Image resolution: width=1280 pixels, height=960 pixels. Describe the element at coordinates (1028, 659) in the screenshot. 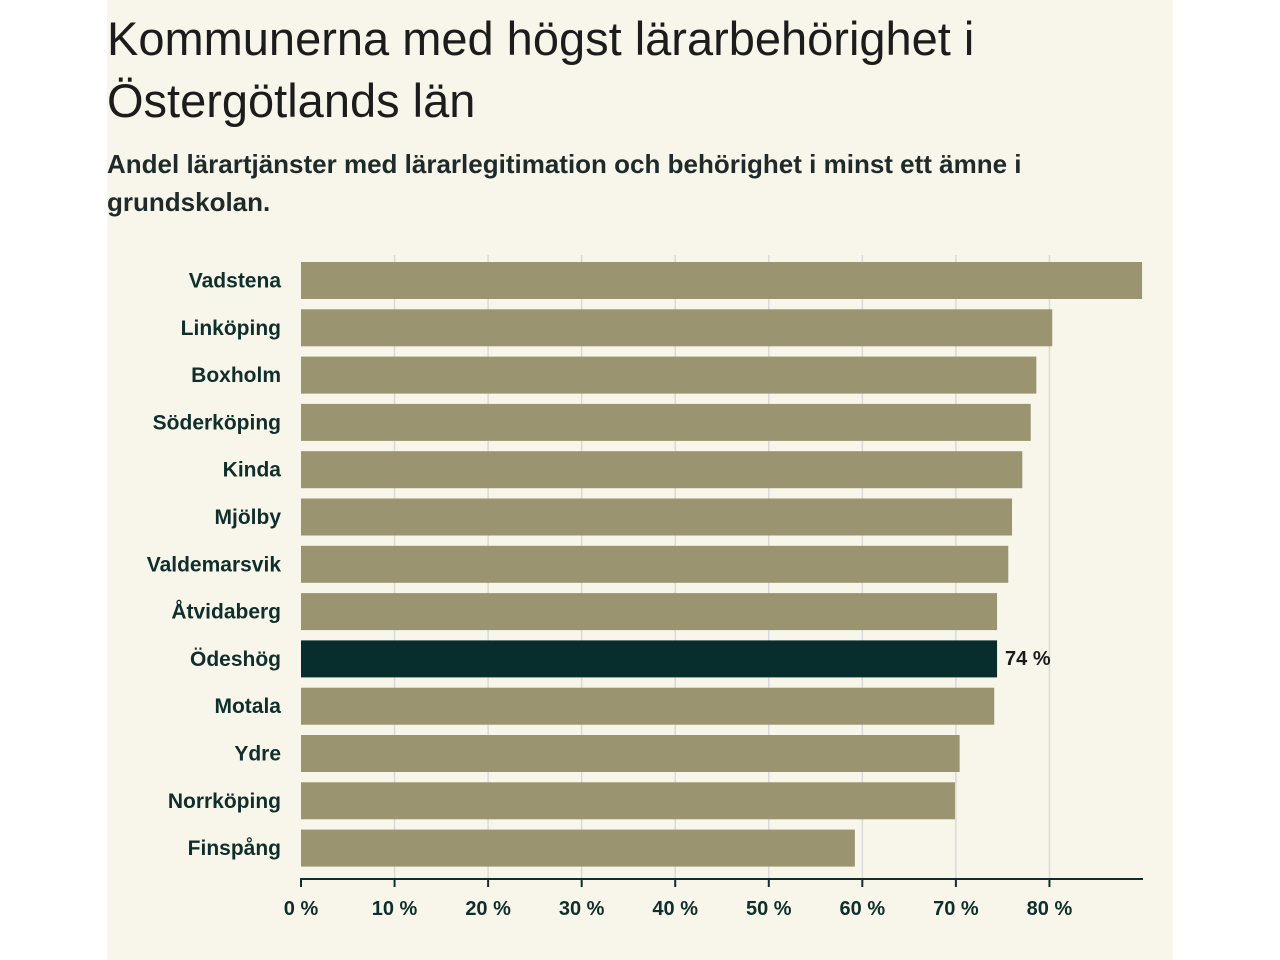

I see `highlight-value-label: 74 %` at that location.